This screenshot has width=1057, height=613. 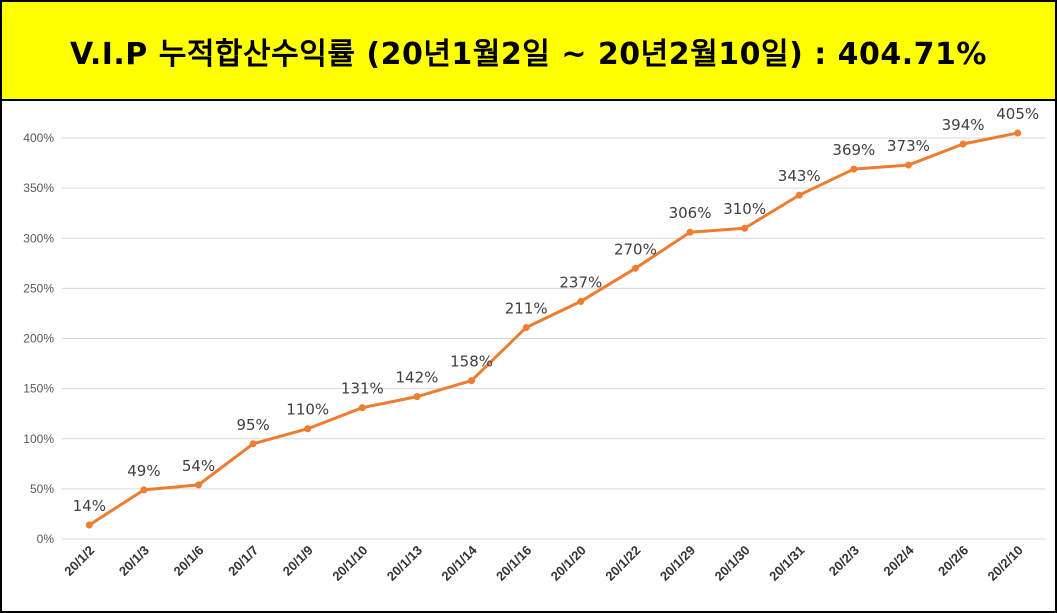 I want to click on y-tick-label: 50%, so click(x=42, y=489).